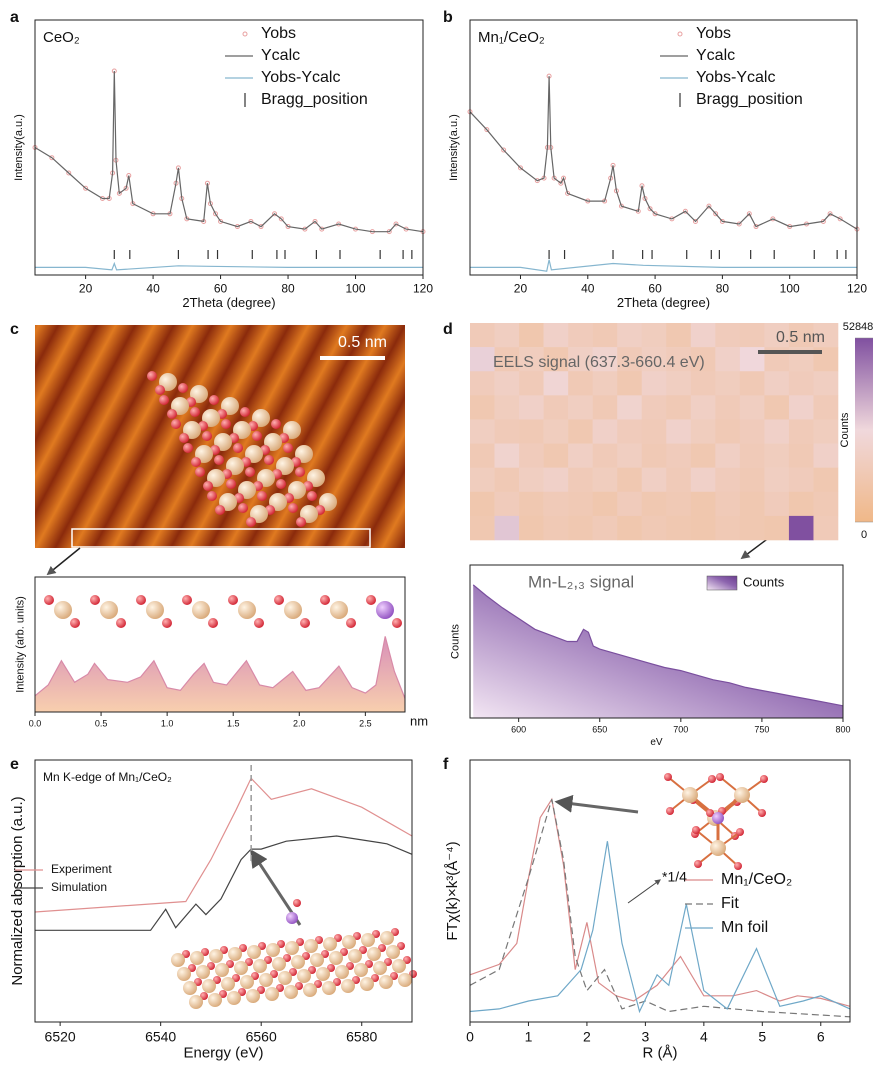 This screenshot has height=1079, width=889. What do you see at coordinates (86, 289) in the screenshot?
I see `x-tick-label: 20` at bounding box center [86, 289].